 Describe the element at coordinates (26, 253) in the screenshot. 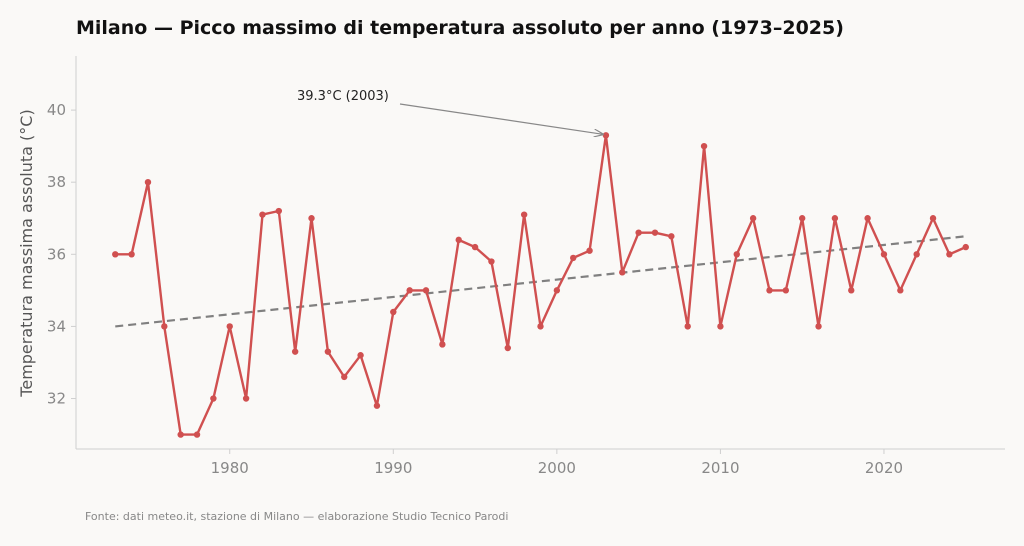

I see `y-axis-label: Temperatura massima assoluta (°C)` at that location.